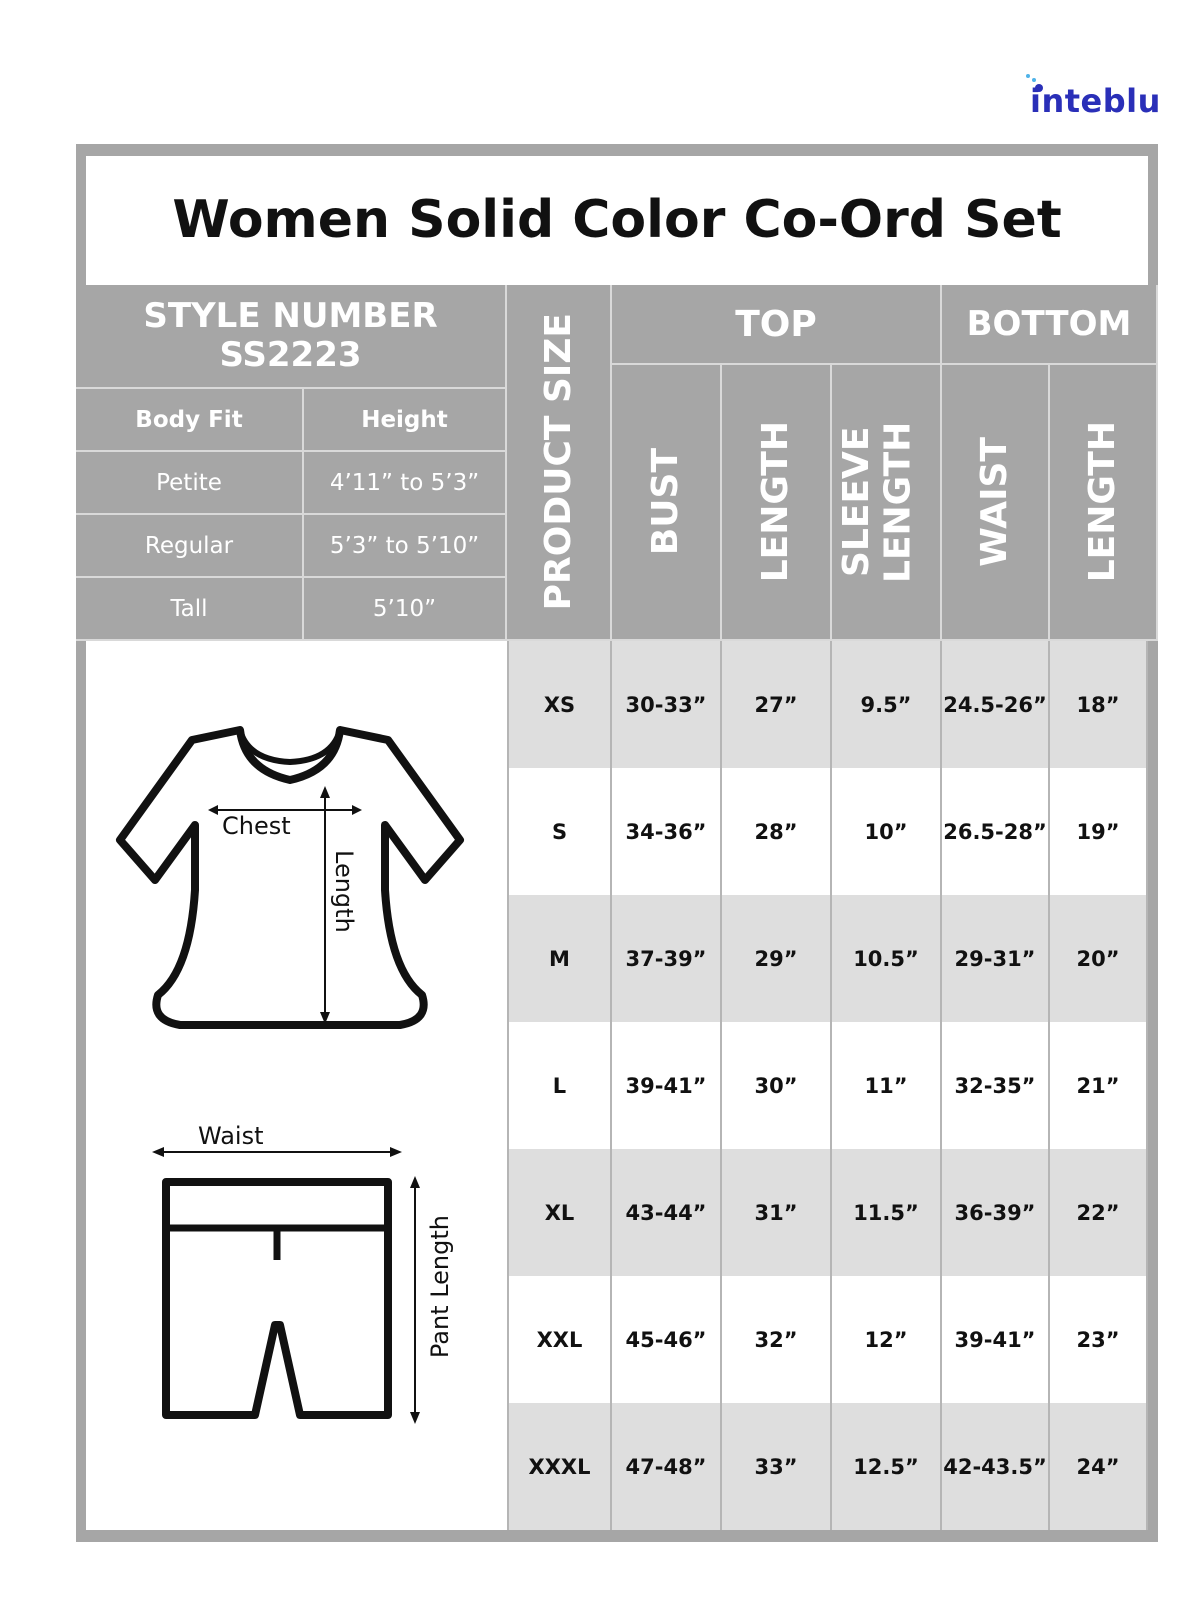 The height and width of the screenshot is (1600, 1200). What do you see at coordinates (777, 1466) in the screenshot?
I see `cell-top-length: 33”` at bounding box center [777, 1466].